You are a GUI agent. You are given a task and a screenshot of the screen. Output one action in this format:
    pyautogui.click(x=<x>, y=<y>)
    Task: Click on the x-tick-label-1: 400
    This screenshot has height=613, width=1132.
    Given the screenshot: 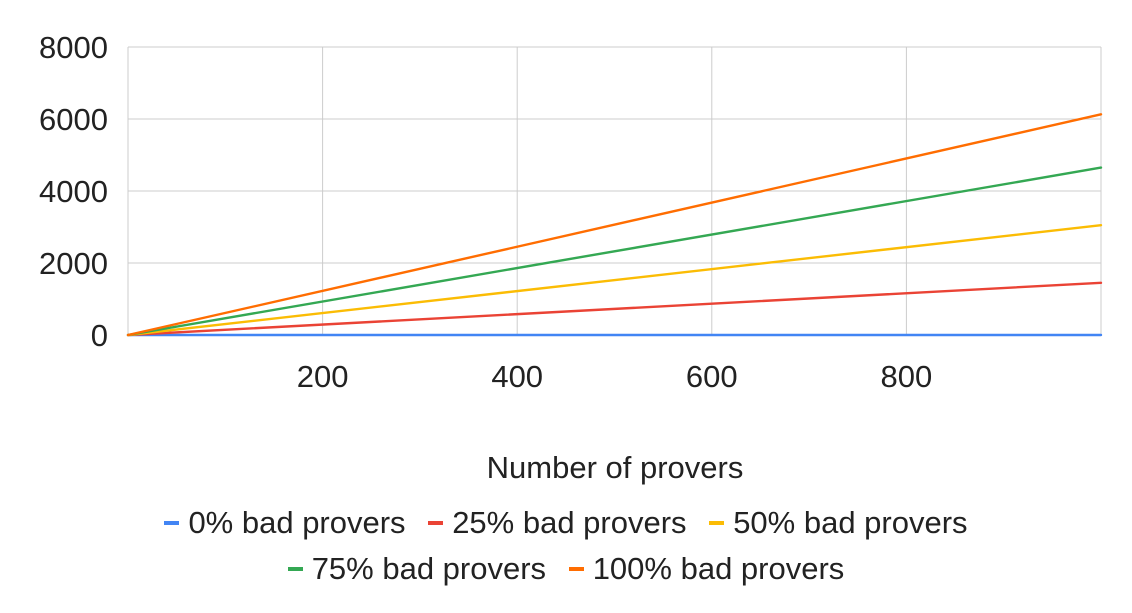 What is the action you would take?
    pyautogui.click(x=517, y=376)
    